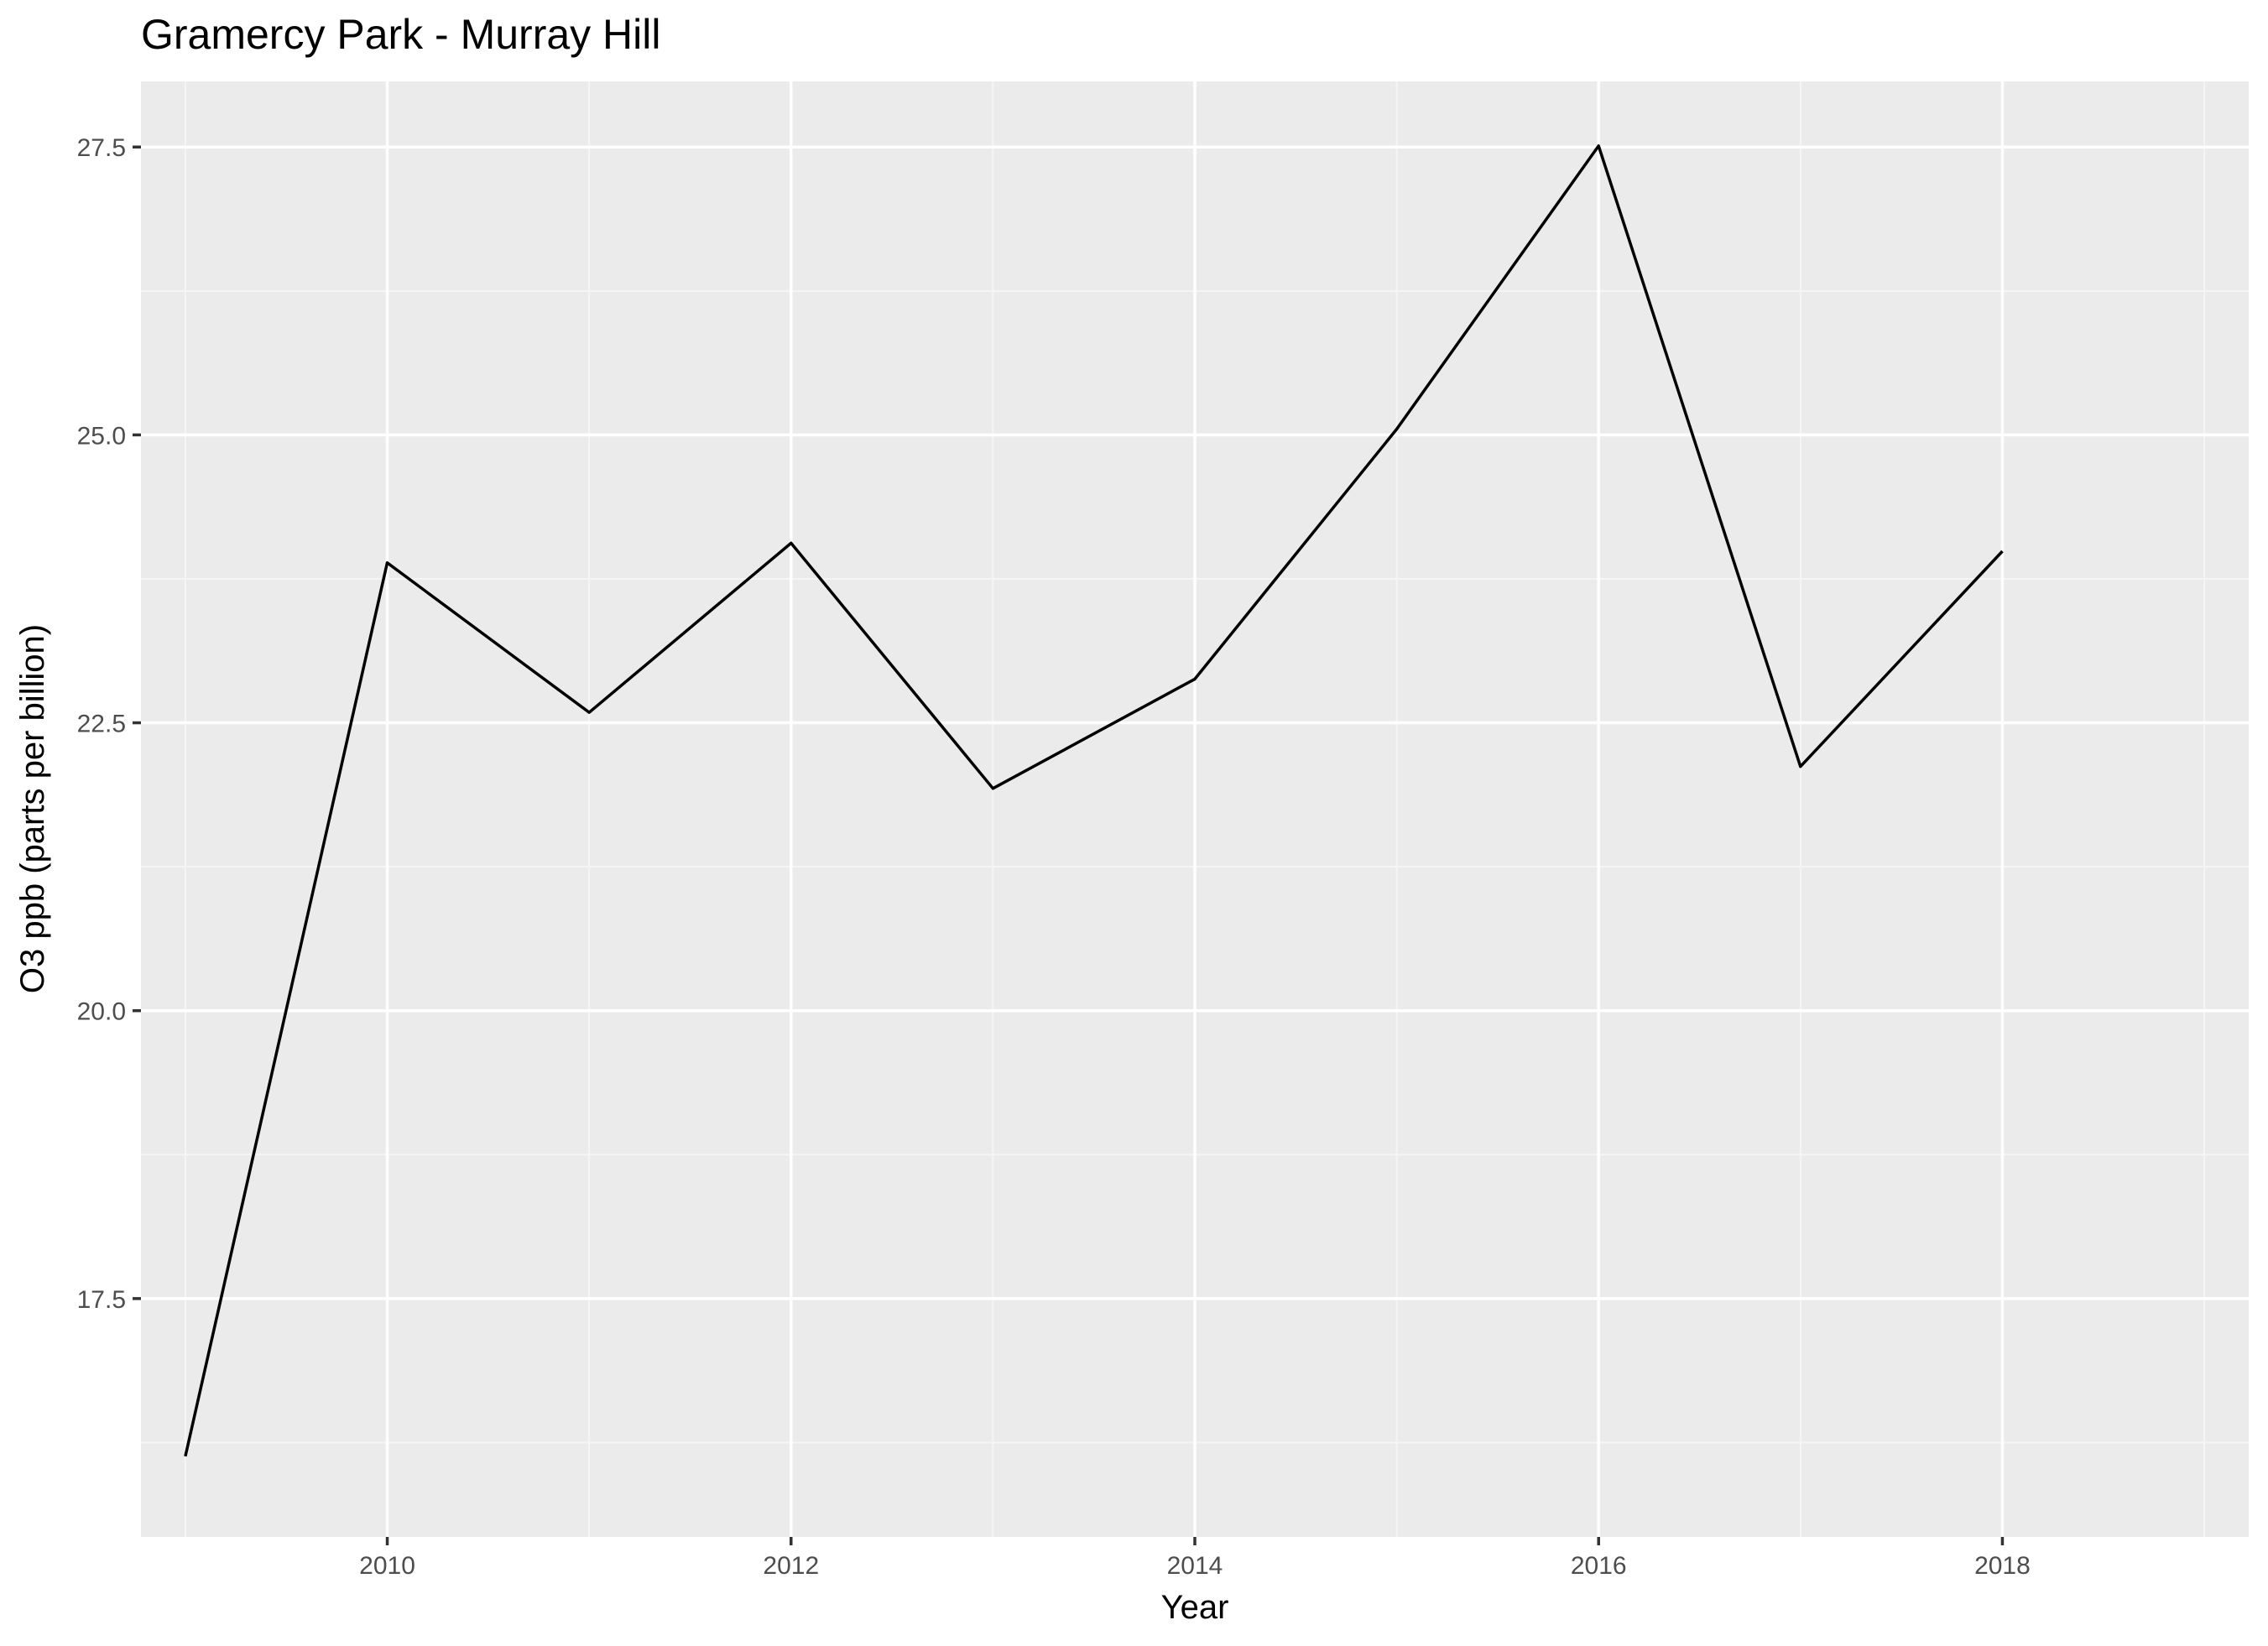  I want to click on x-tick-label: 2012, so click(791, 1566).